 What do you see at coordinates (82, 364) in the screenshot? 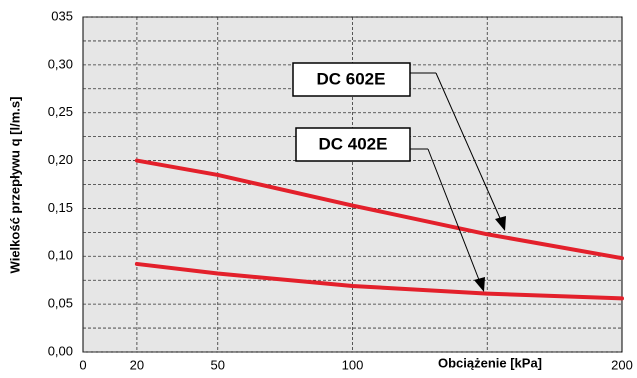
I see `x-tick-label: 0` at bounding box center [82, 364].